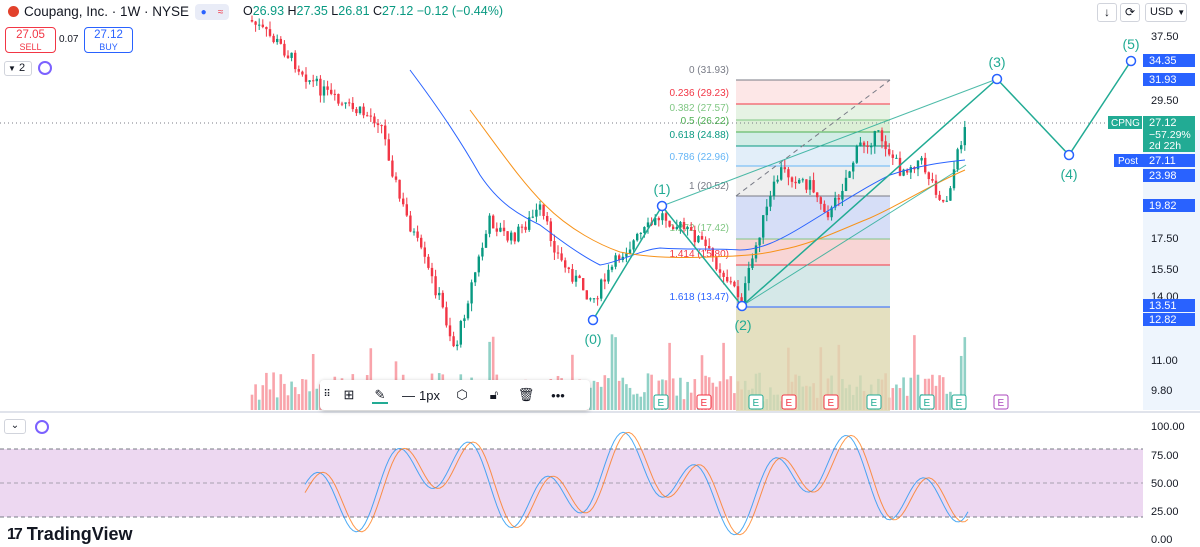 The image size is (1200, 547). I want to click on price-tick-label: 17.50, so click(1165, 239).